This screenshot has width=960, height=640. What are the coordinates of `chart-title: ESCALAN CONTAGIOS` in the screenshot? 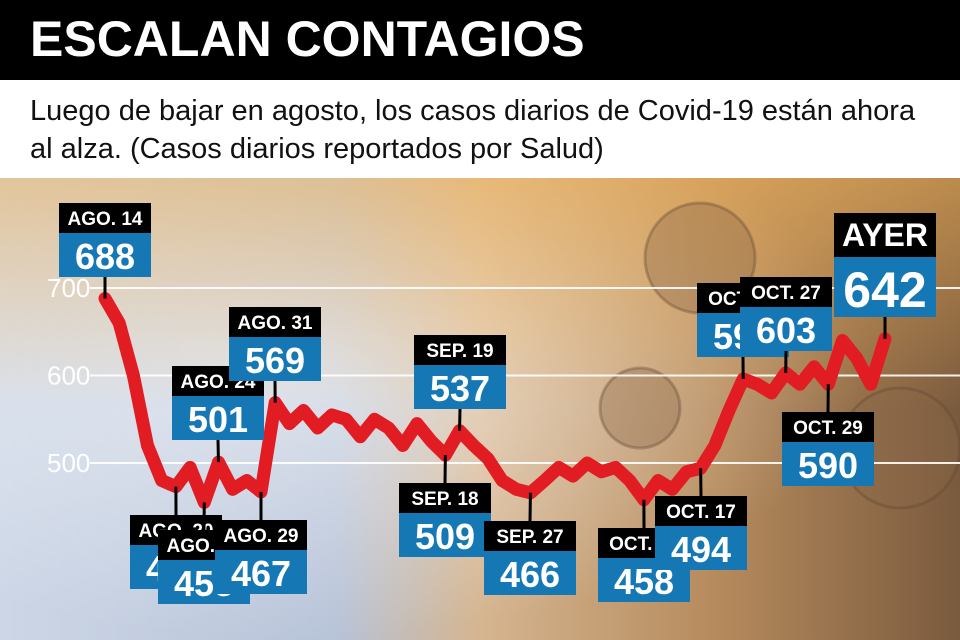 It's located at (307, 39).